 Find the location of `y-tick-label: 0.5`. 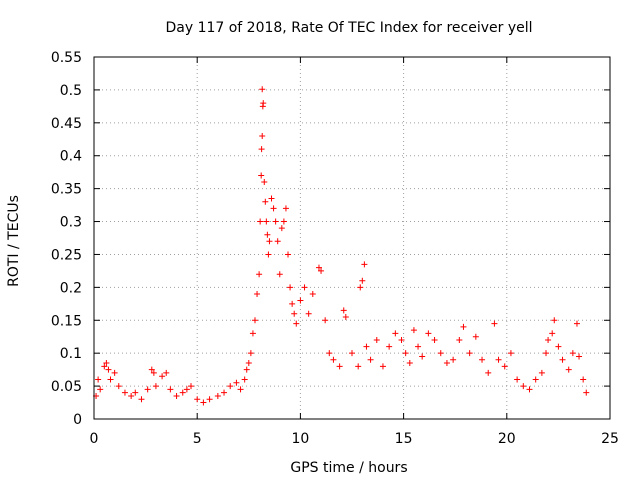

y-tick-label: 0.5 is located at coordinates (71, 91).